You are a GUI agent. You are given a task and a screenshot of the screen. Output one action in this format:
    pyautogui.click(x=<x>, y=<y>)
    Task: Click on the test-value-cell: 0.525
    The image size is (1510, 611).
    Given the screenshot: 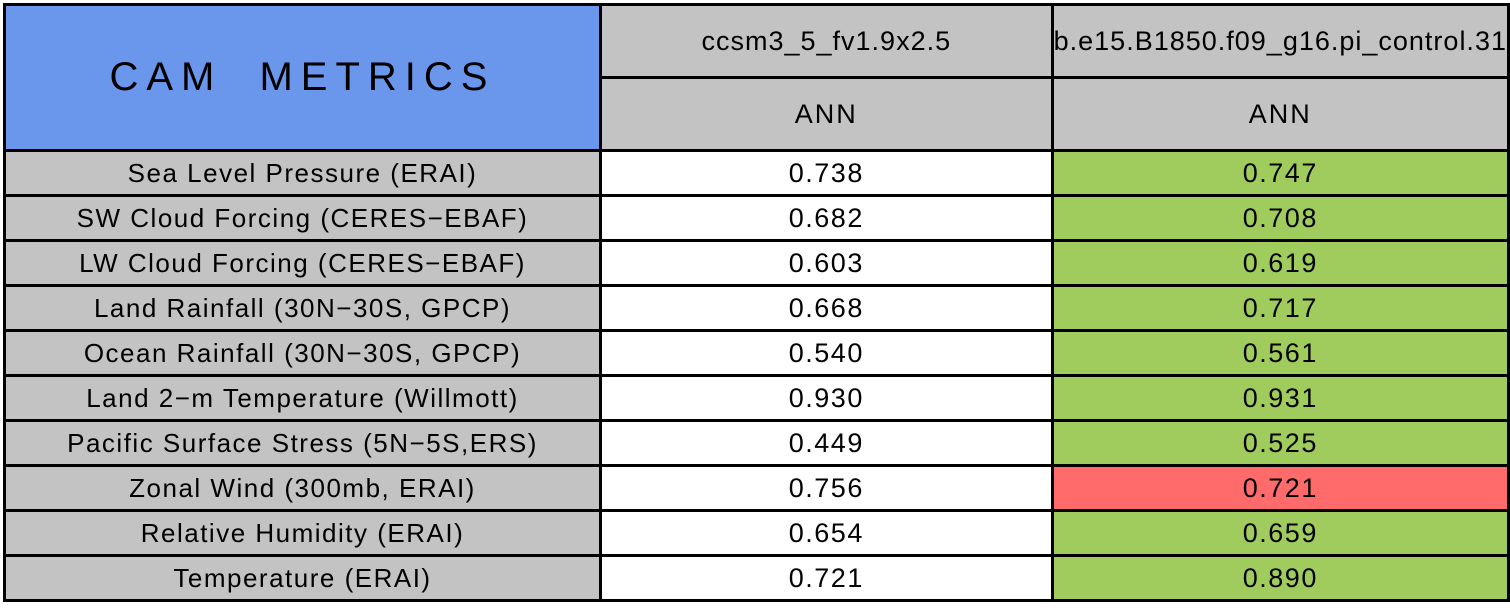 What is the action you would take?
    pyautogui.click(x=1280, y=443)
    